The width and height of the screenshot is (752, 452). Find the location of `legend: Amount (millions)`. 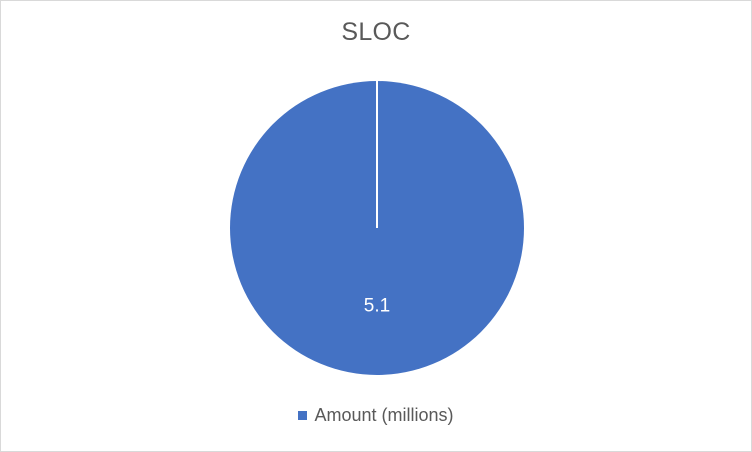

legend: Amount (millions) is located at coordinates (376, 415).